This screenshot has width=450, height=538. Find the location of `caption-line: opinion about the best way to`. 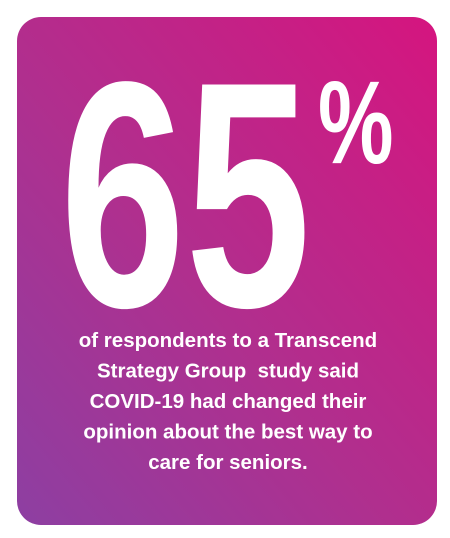

caption-line: opinion about the best way to is located at coordinates (227, 432).